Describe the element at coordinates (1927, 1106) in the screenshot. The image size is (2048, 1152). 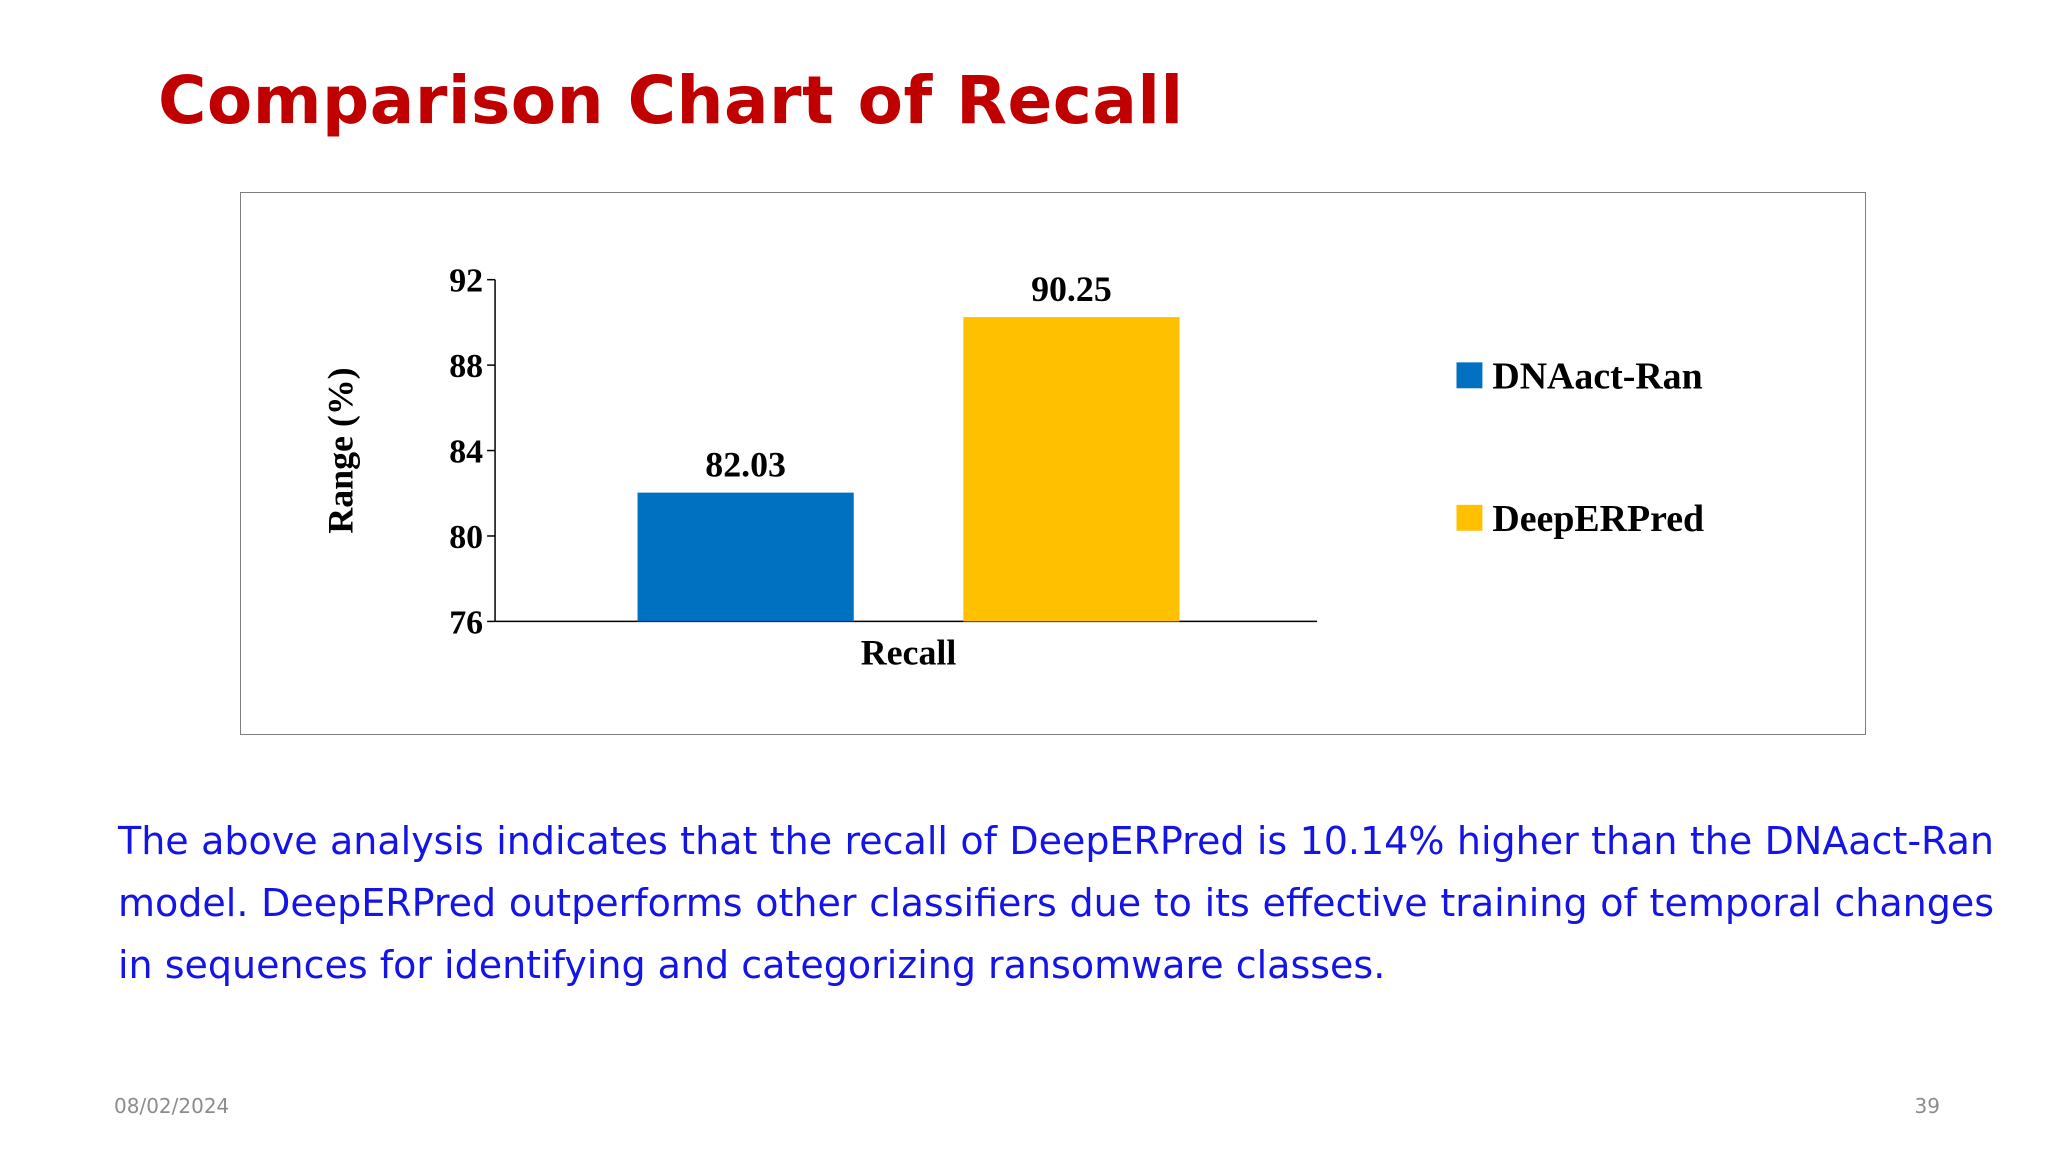
I see `page-number: 39` at that location.